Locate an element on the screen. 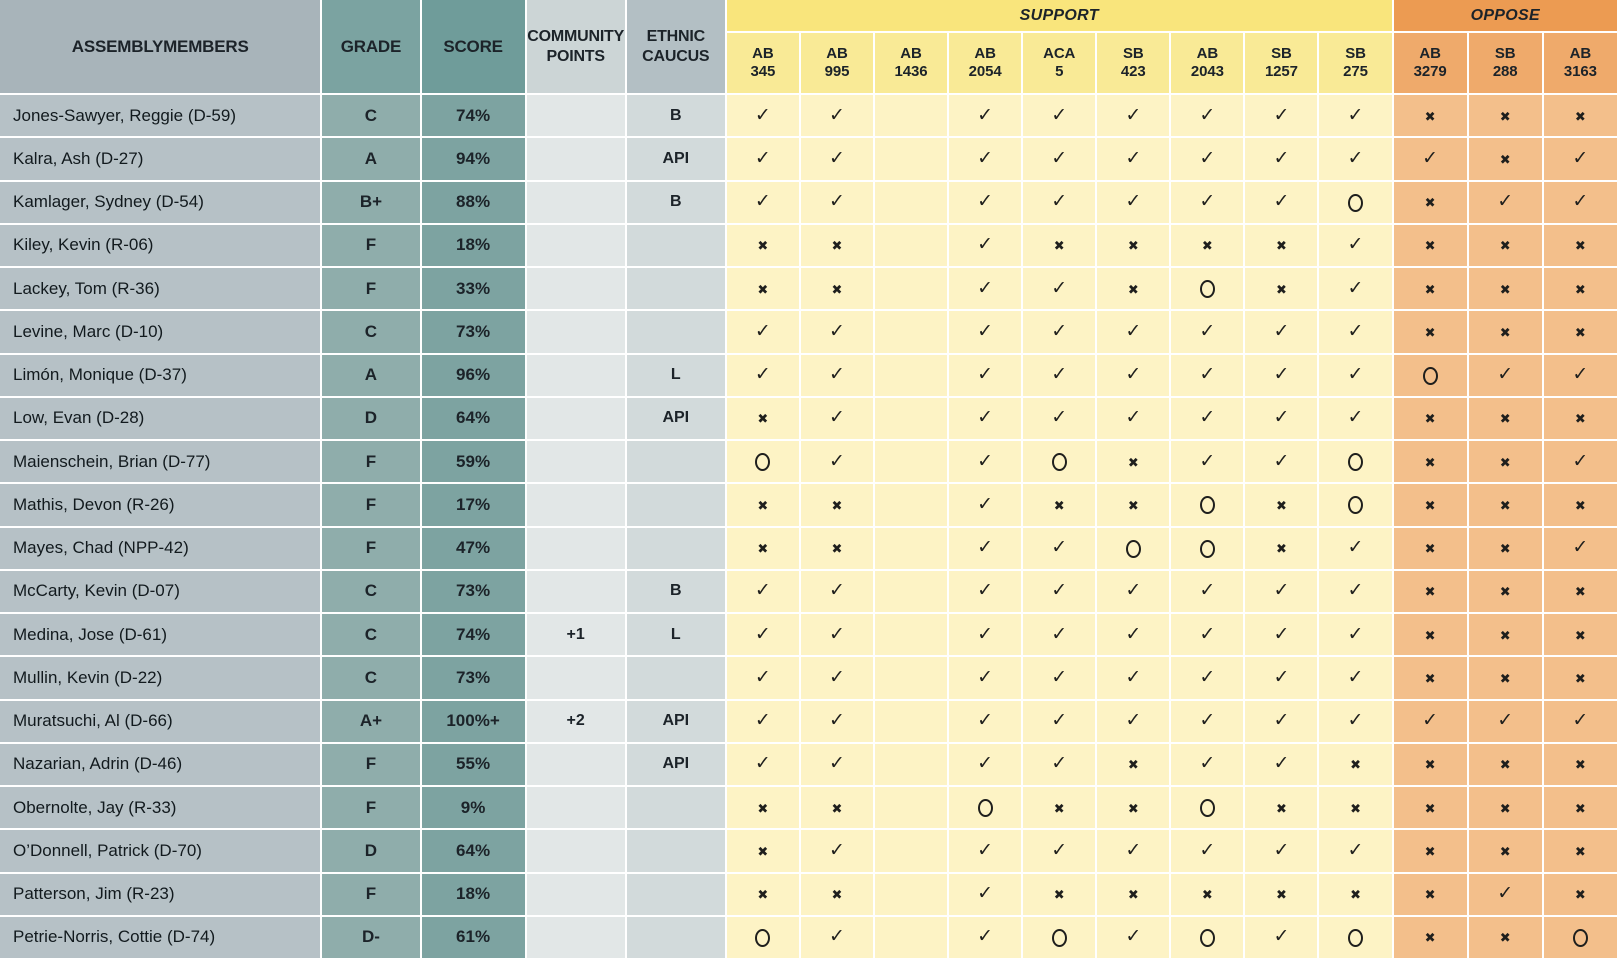 The image size is (1617, 958). ethnic-caucus-value is located at coordinates (675, 461).